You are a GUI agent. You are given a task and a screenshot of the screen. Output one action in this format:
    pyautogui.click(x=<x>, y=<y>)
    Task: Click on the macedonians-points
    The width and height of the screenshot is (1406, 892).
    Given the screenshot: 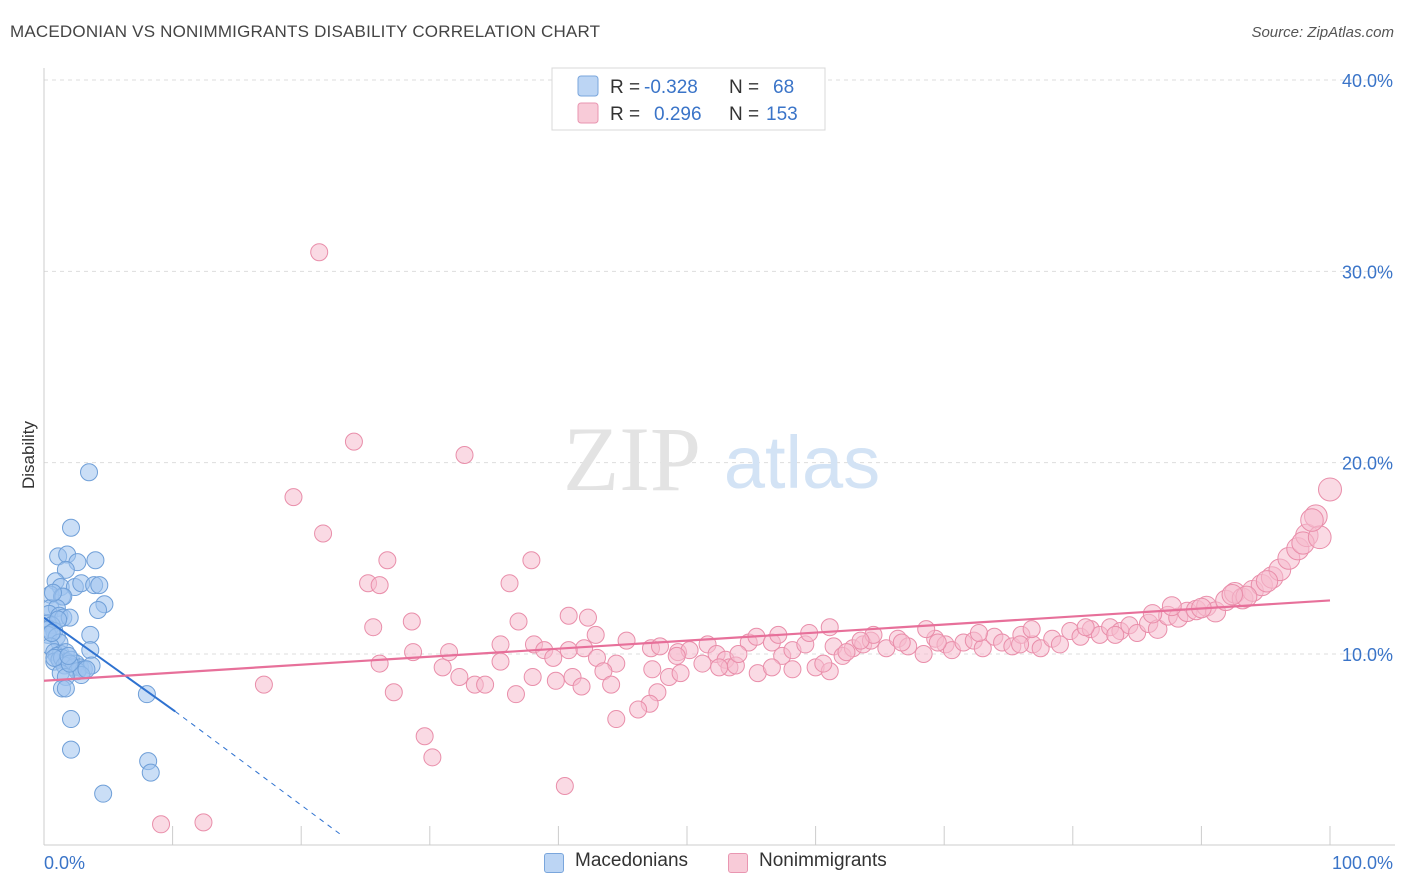 What is the action you would take?
    pyautogui.click(x=102, y=633)
    